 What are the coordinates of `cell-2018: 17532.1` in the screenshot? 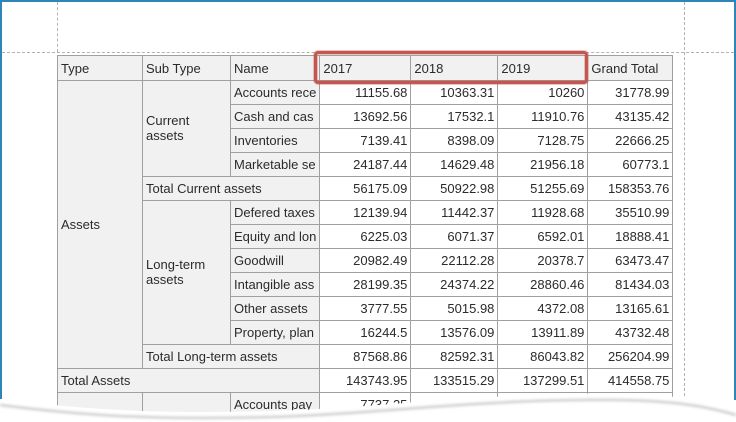 It's located at (454, 116).